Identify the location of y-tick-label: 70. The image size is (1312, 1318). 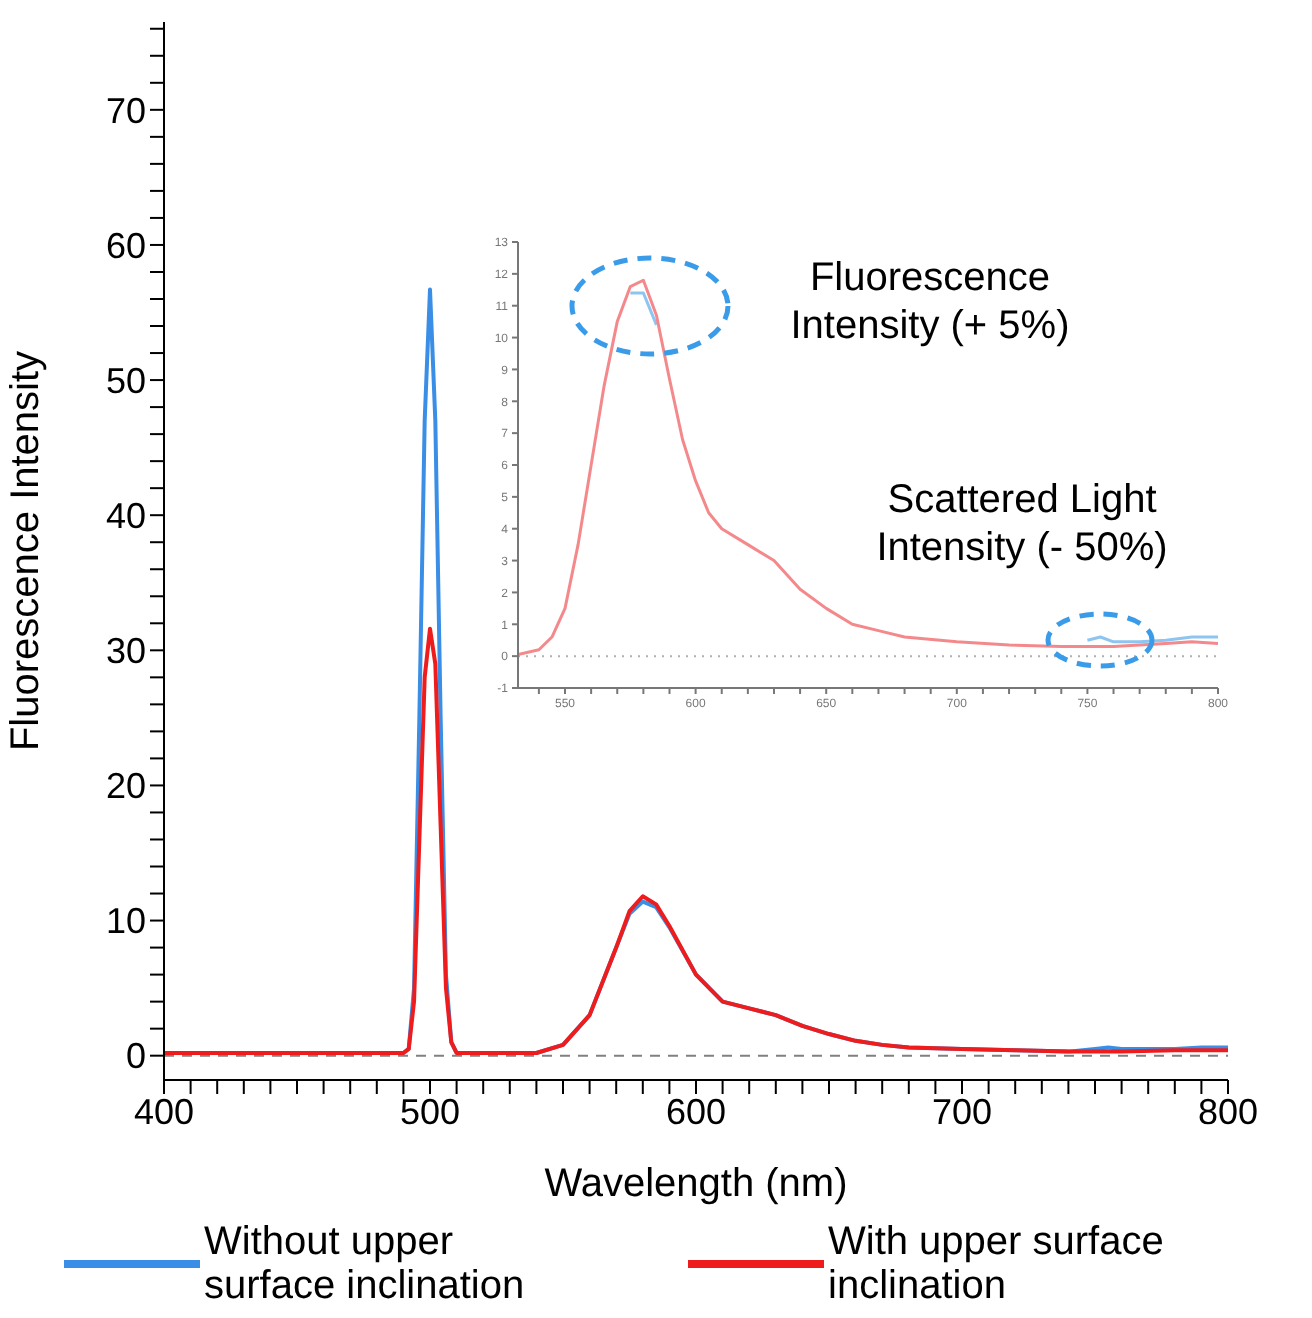
(125, 110).